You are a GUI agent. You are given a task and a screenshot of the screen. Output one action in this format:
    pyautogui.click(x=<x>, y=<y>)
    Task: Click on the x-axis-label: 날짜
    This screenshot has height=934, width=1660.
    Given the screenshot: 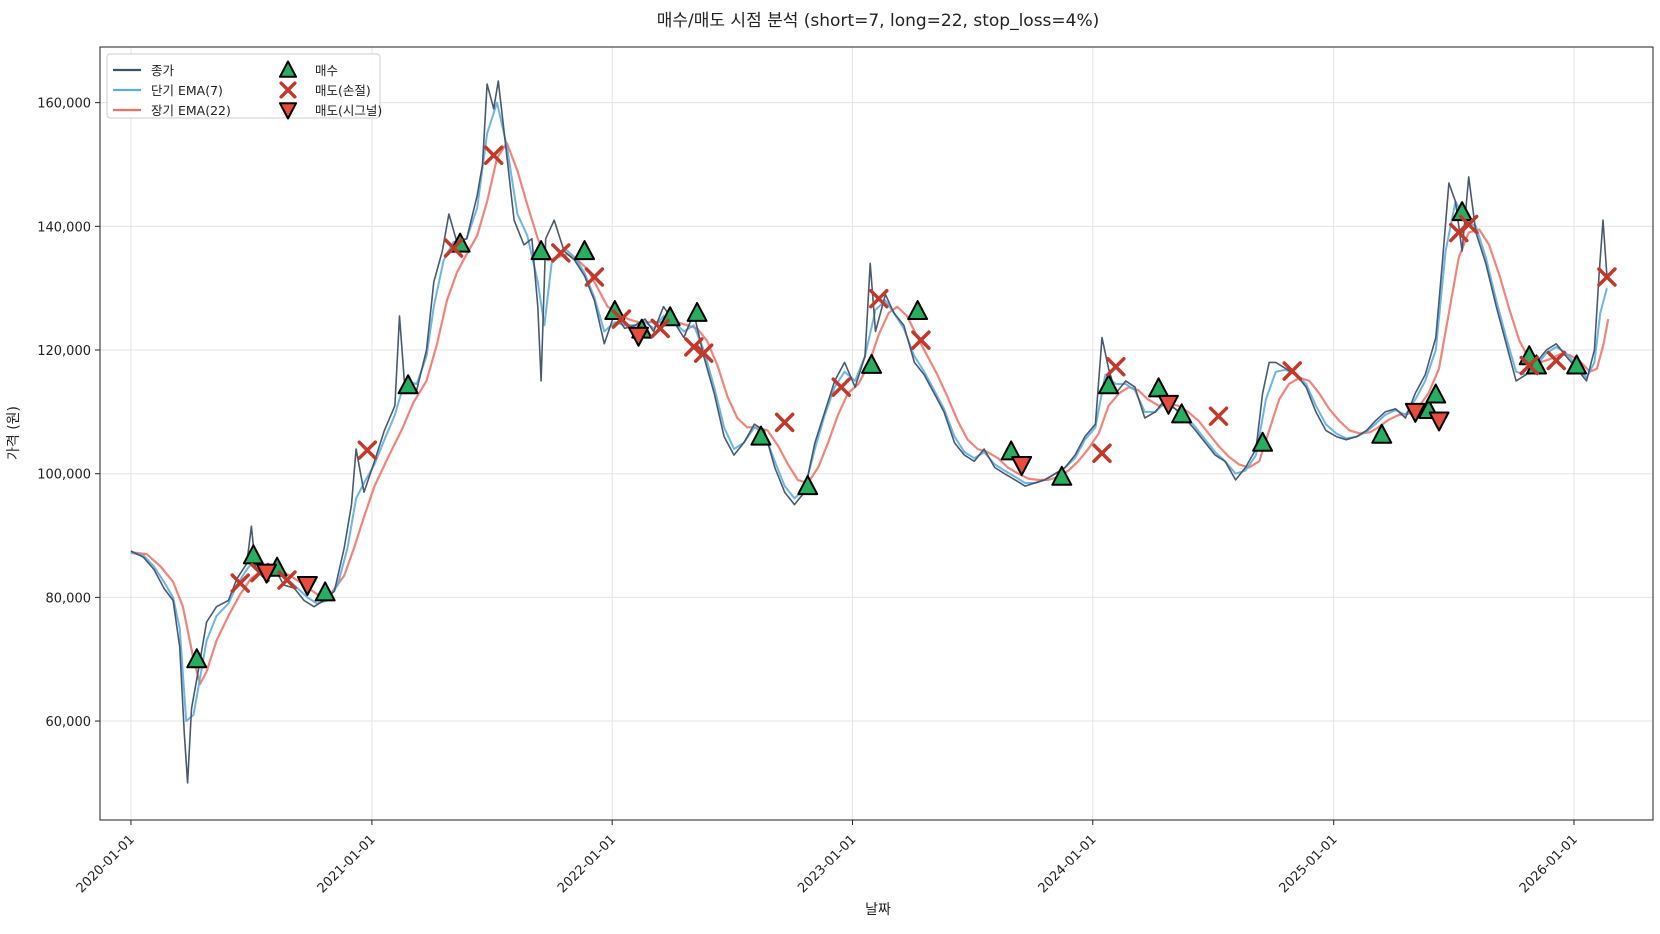 What is the action you would take?
    pyautogui.click(x=878, y=910)
    